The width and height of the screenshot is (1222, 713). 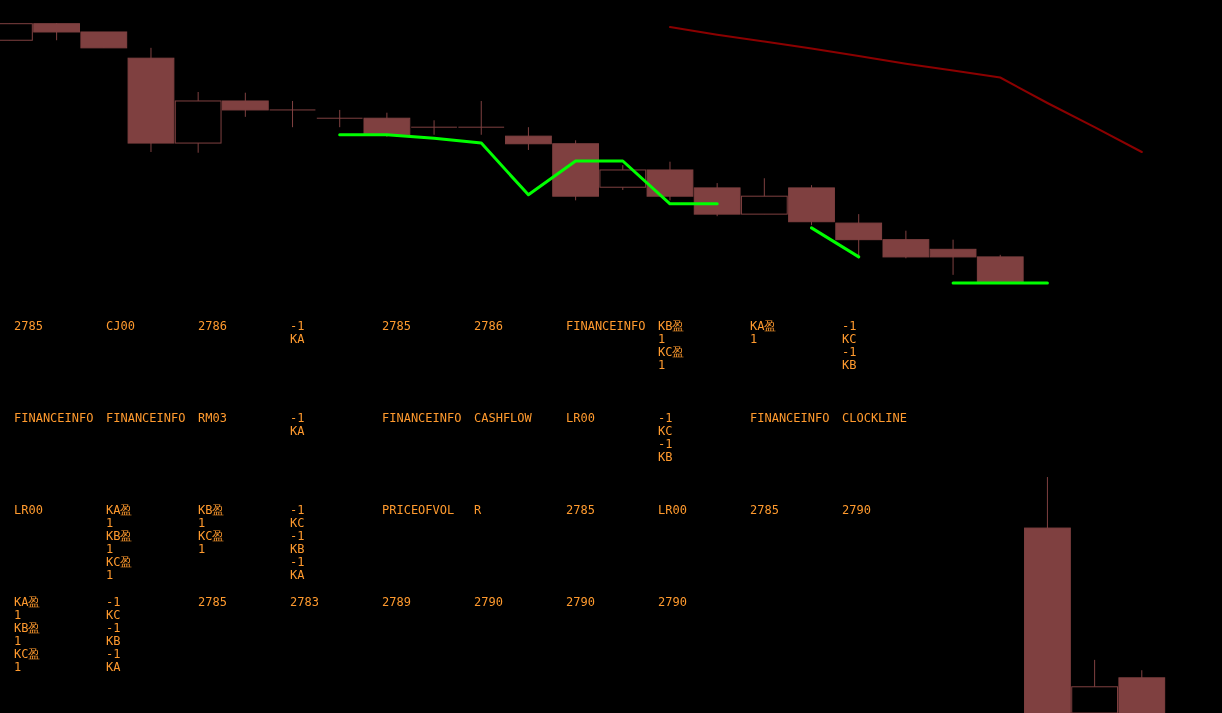 I want to click on annotation: CASHFLOW, so click(x=503, y=418).